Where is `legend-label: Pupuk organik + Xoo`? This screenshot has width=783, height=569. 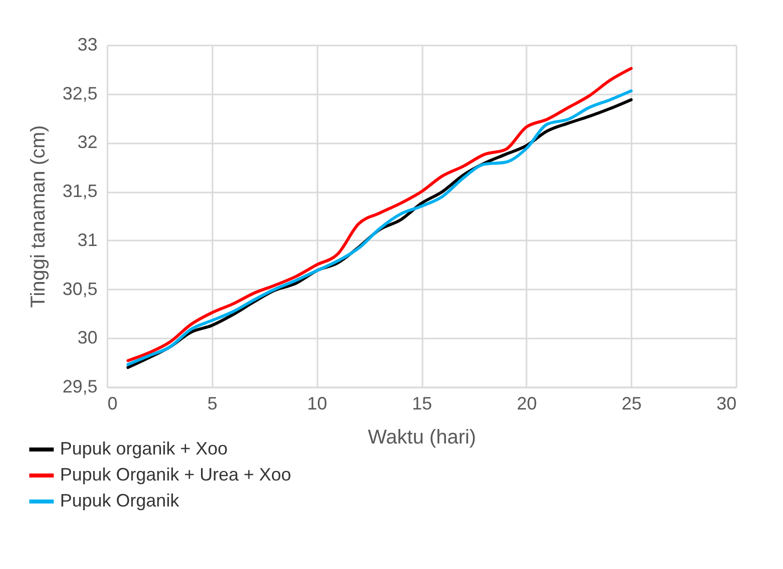 legend-label: Pupuk organik + Xoo is located at coordinates (144, 448).